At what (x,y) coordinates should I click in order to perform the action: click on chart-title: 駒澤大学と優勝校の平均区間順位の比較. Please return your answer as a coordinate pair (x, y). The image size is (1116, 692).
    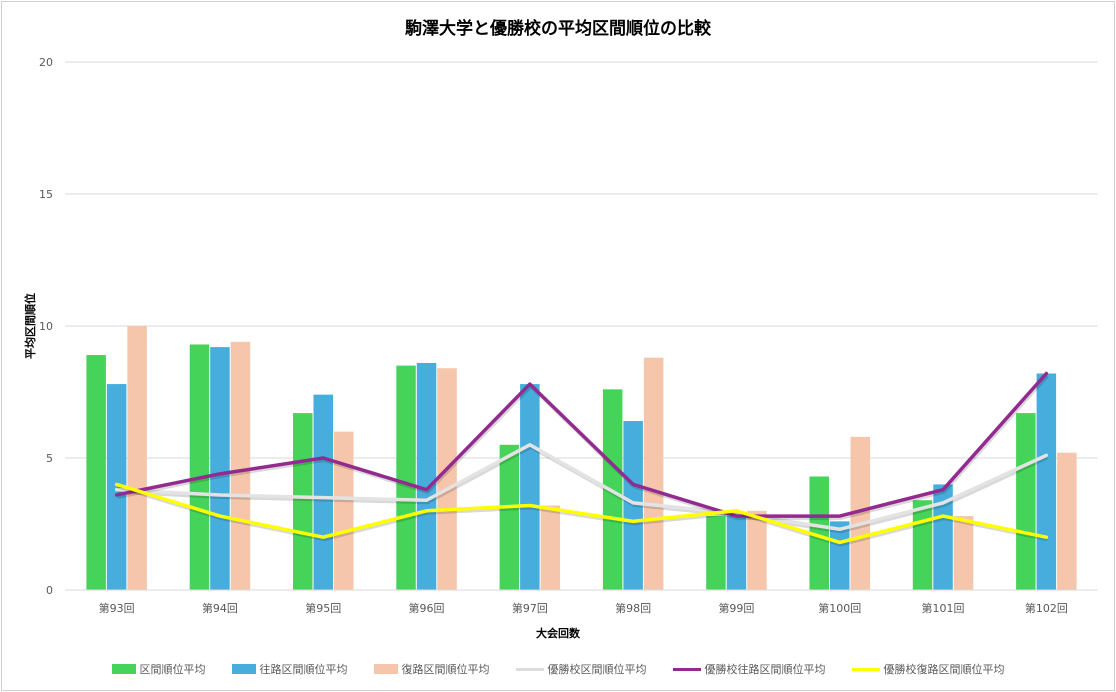
    Looking at the image, I should click on (558, 29).